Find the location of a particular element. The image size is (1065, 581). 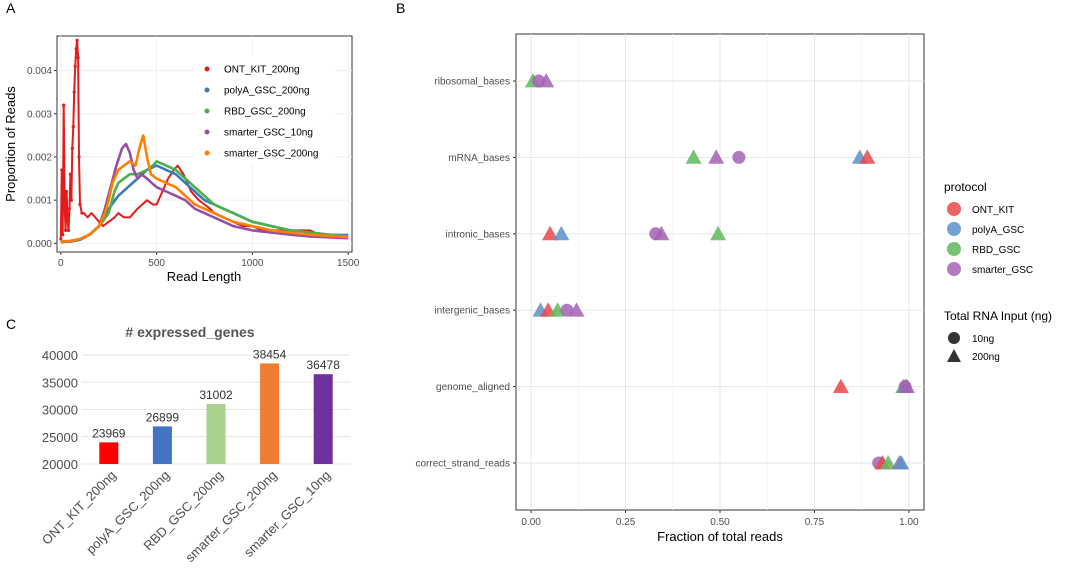

panel-c-bar-value-label: 38454 is located at coordinates (270, 354).